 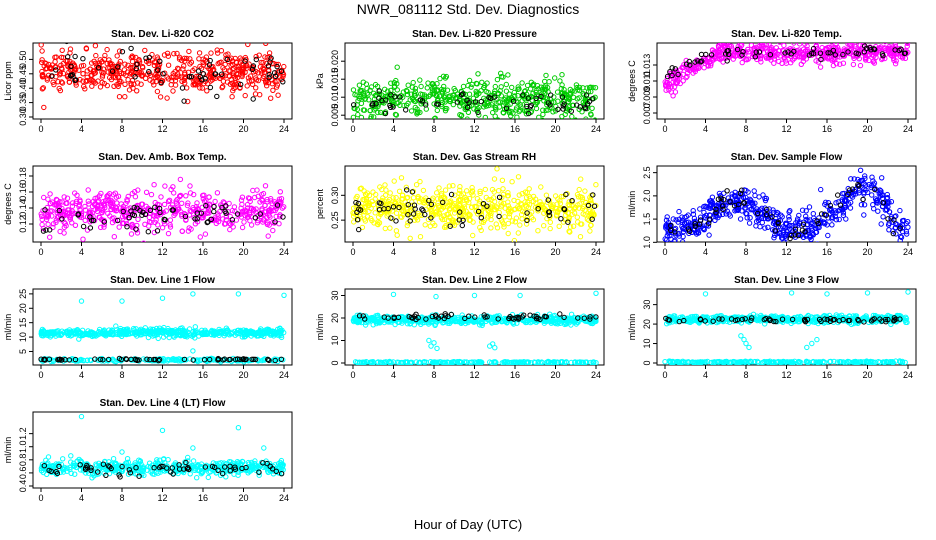 I want to click on x-tick-label: 16, so click(x=827, y=129).